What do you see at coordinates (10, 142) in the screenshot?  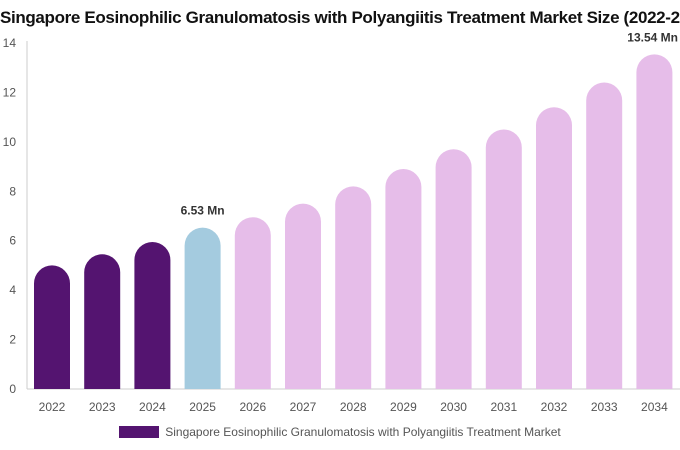 I see `y-tick-label: 10` at bounding box center [10, 142].